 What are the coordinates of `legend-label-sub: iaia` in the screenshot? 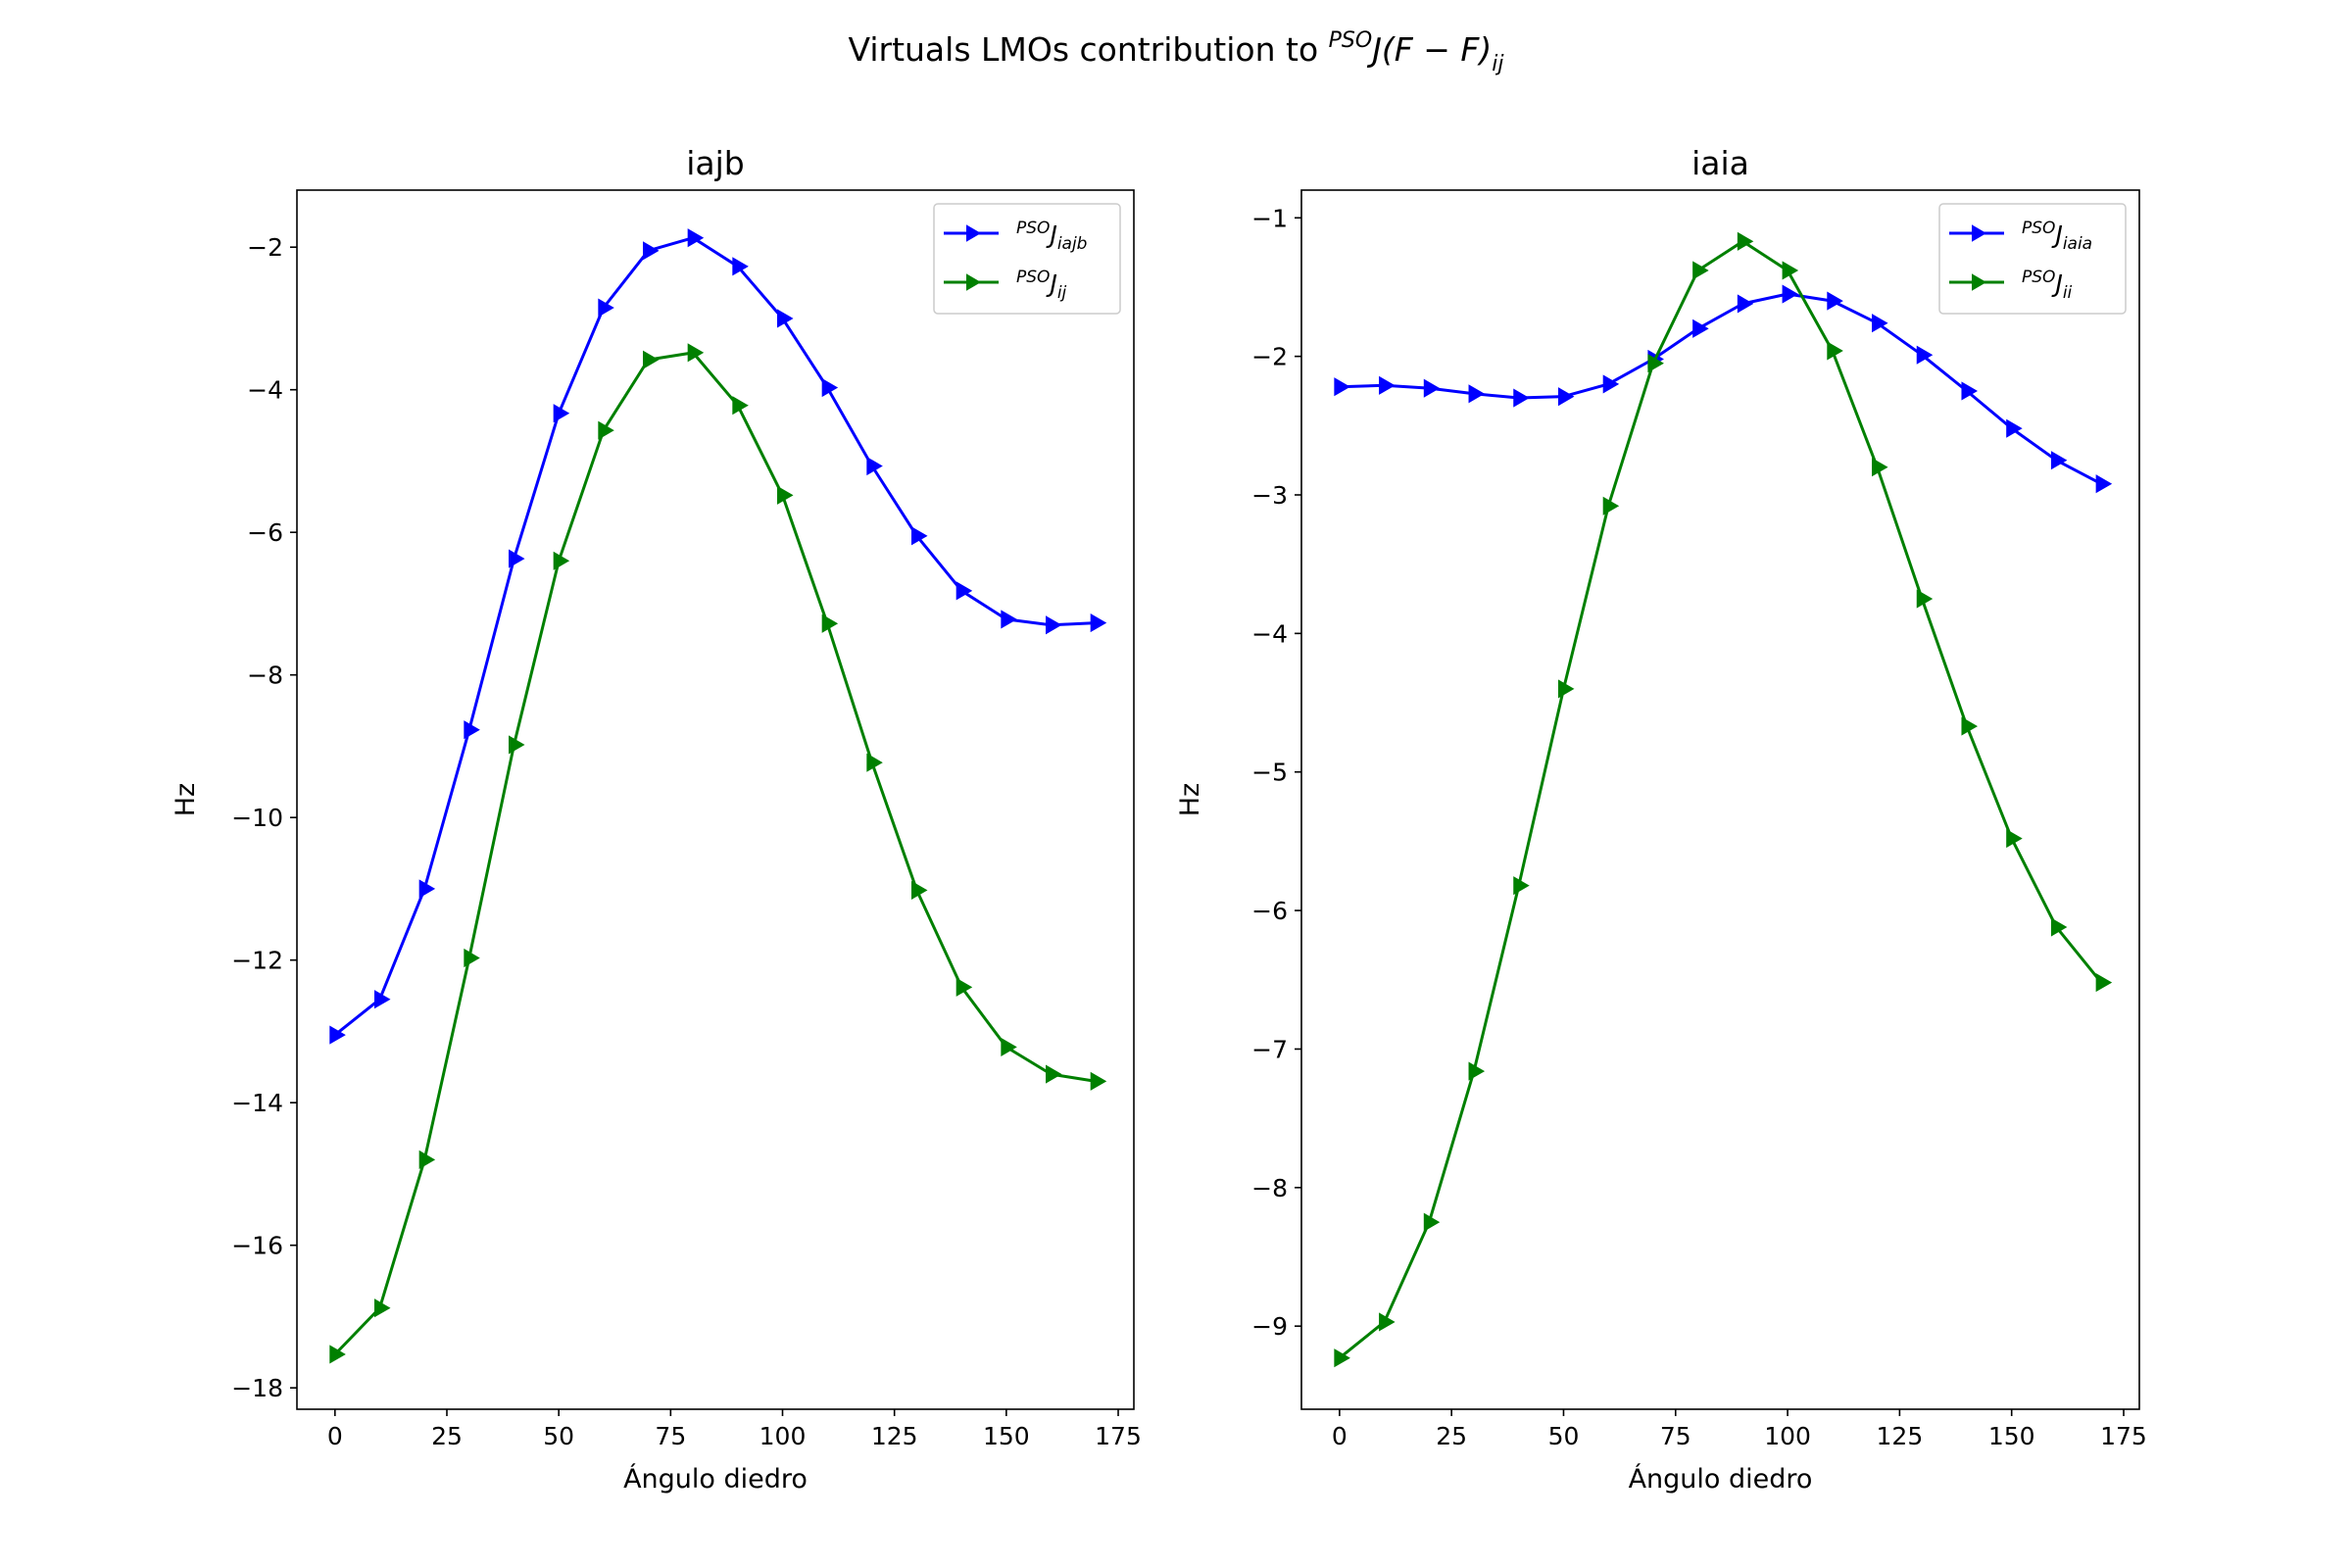 It's located at (2077, 244).